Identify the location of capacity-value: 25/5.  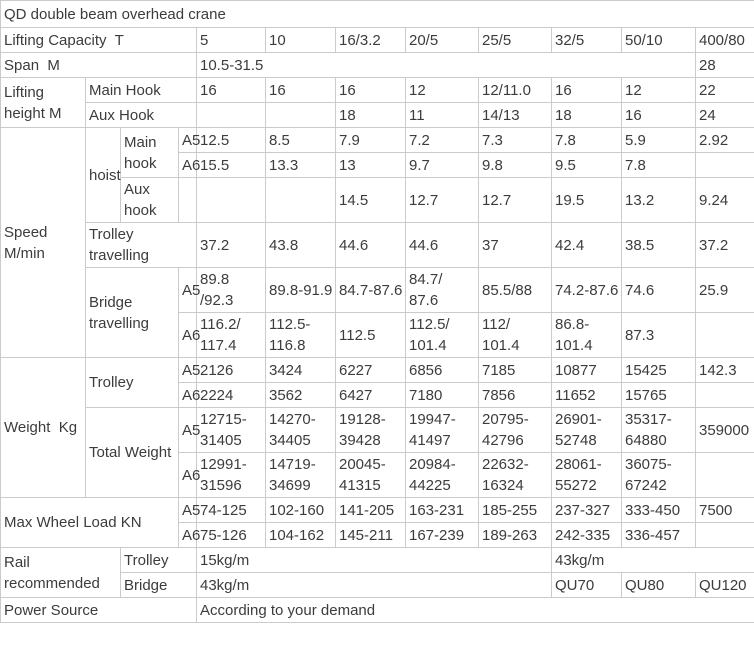
(515, 40).